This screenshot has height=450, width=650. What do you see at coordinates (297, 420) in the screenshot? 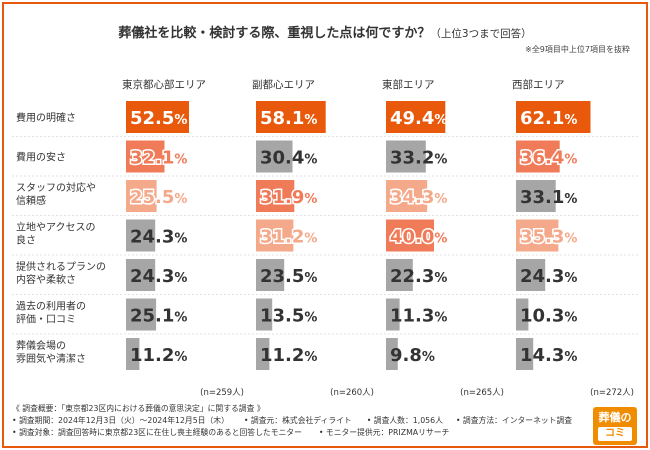
I see `footer-source: • 調査元：株式会社ディライト` at bounding box center [297, 420].